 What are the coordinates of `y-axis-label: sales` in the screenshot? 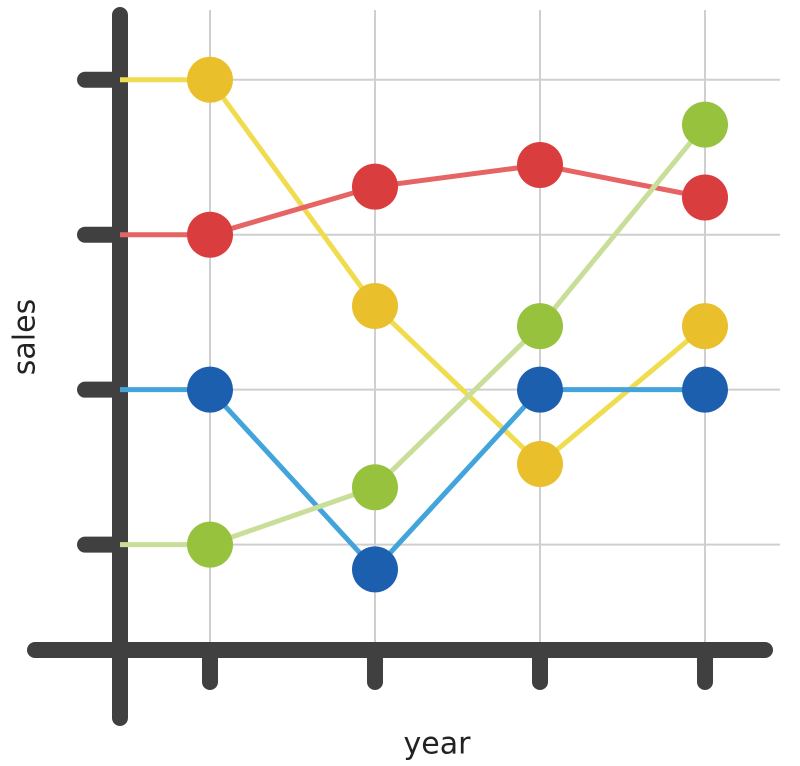 It's located at (25, 337).